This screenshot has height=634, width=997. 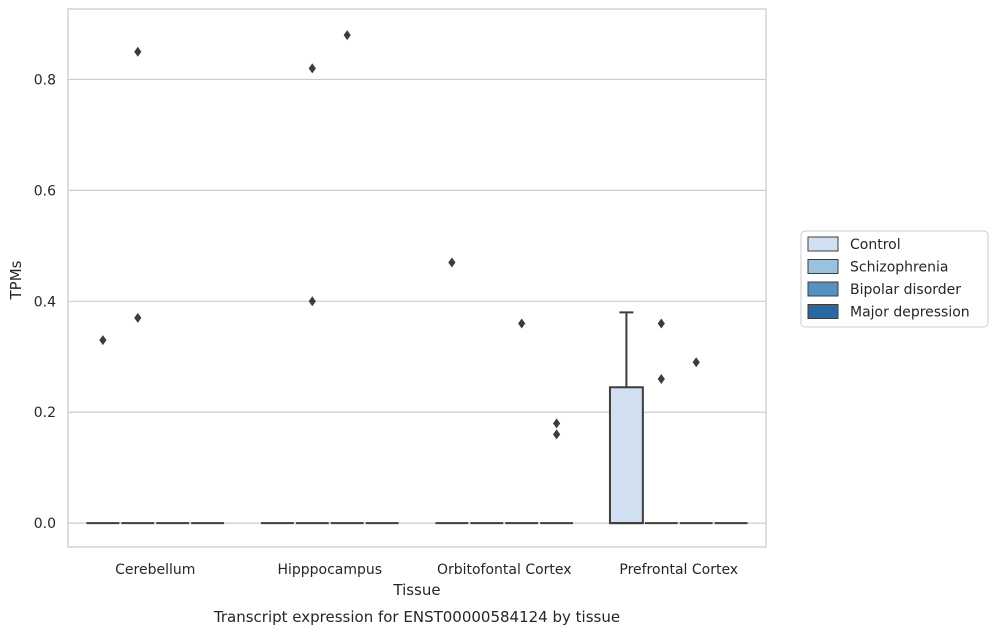 I want to click on x-tick-label: Hipppocampus, so click(x=329, y=570).